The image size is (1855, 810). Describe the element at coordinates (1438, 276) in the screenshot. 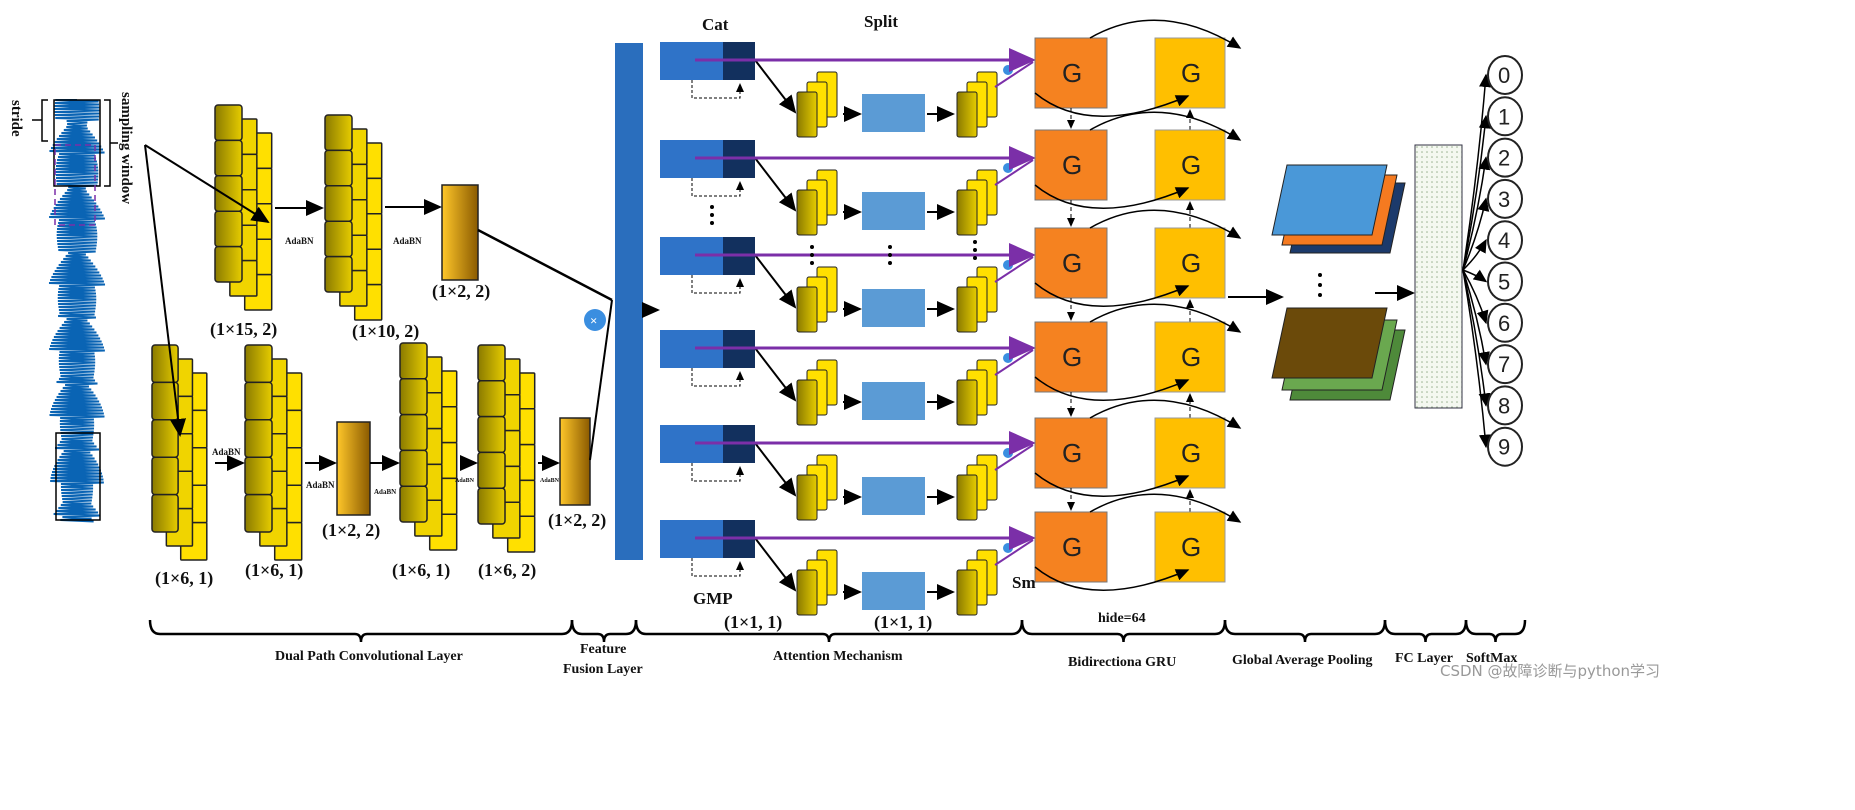

I see `fc-layer` at that location.